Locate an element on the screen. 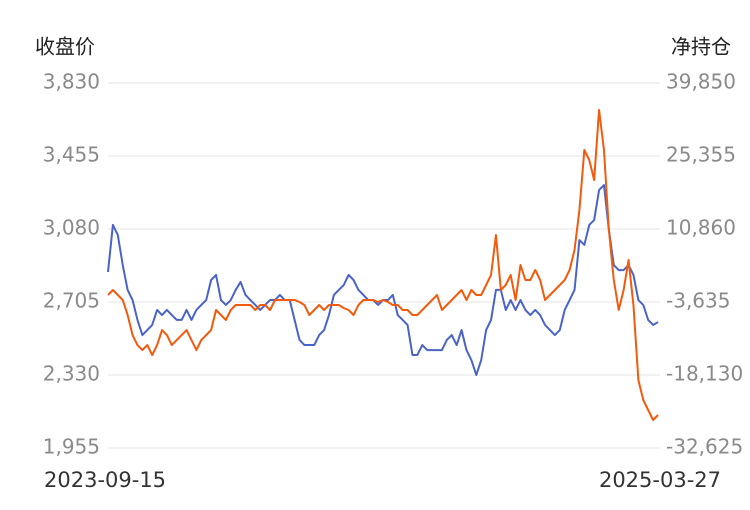  y2-tick-label: 39,850 is located at coordinates (701, 82).